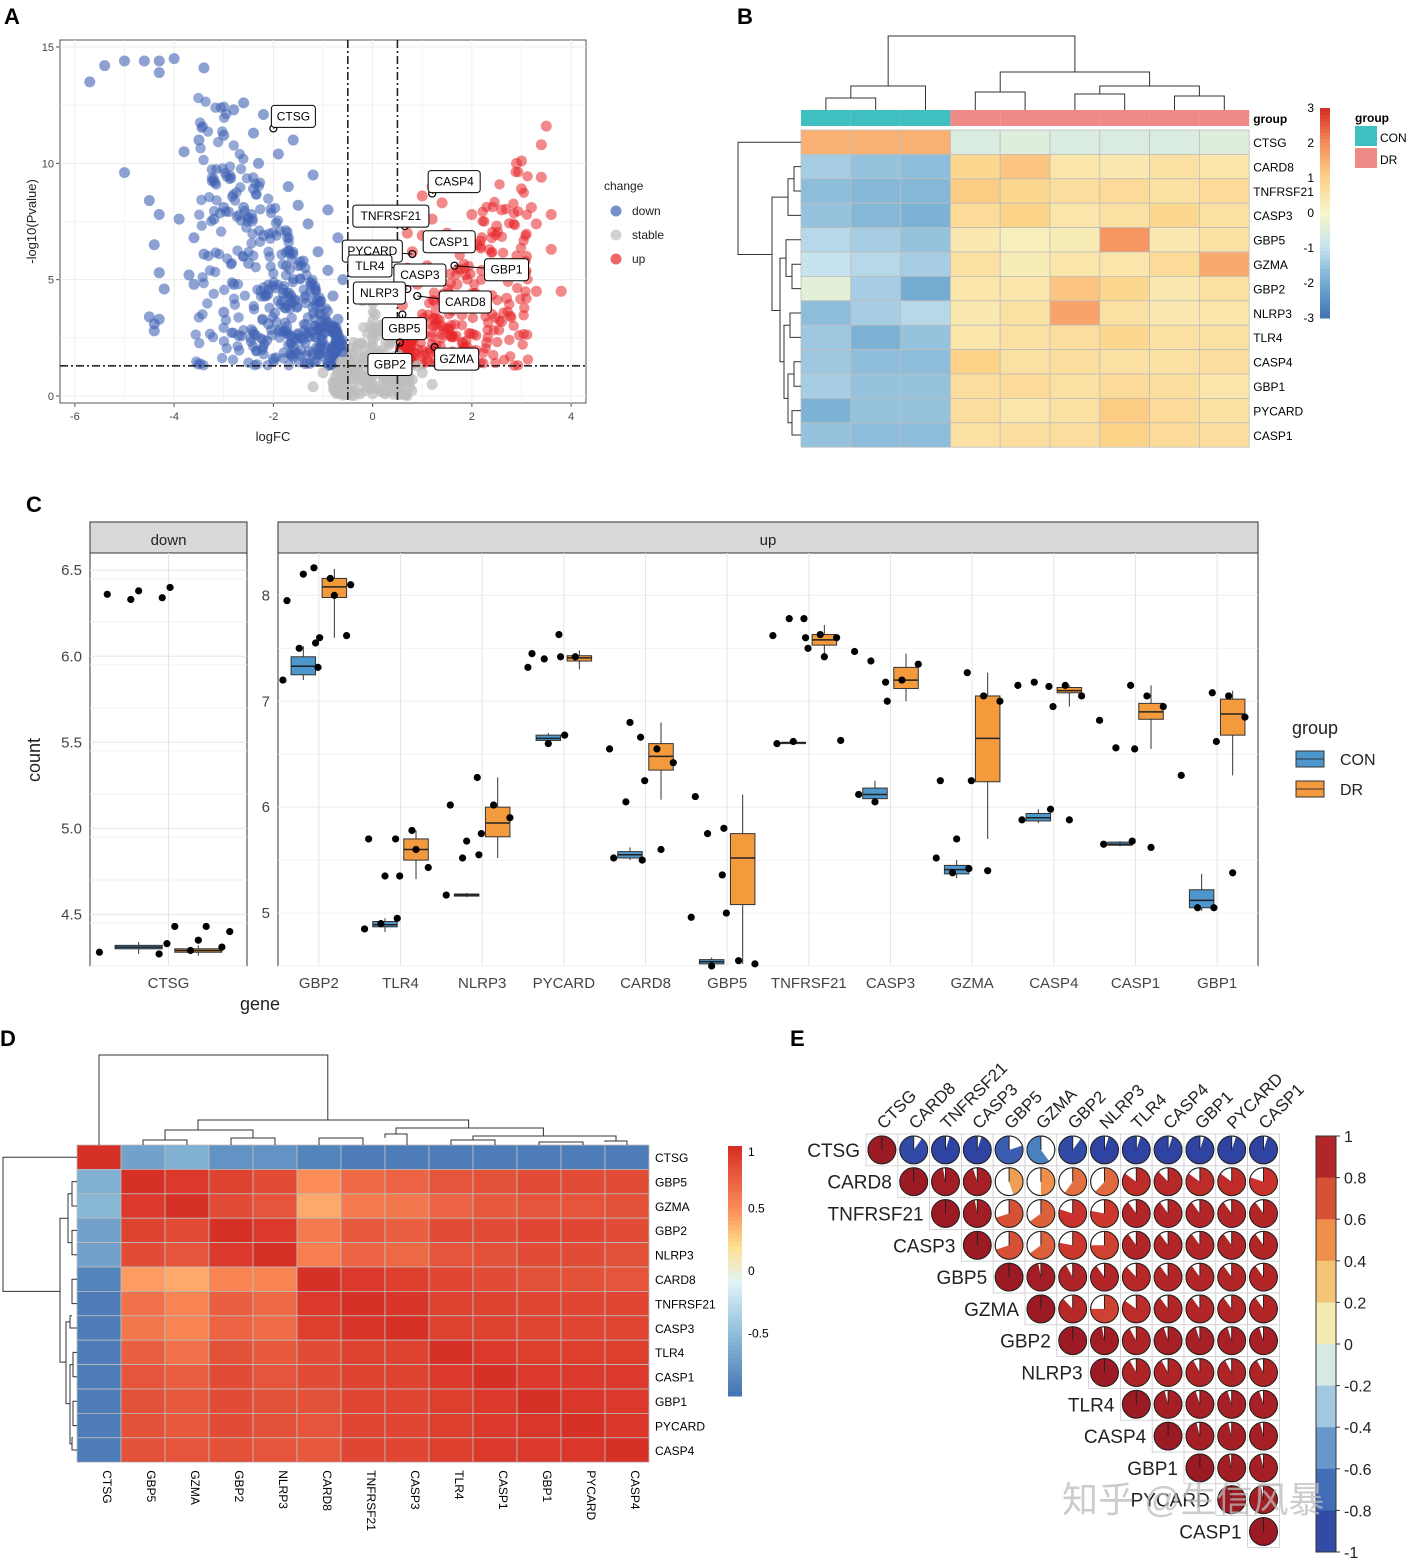 This screenshot has width=1406, height=1558. Describe the element at coordinates (745, 16) in the screenshot. I see `panel-label-b: B` at that location.